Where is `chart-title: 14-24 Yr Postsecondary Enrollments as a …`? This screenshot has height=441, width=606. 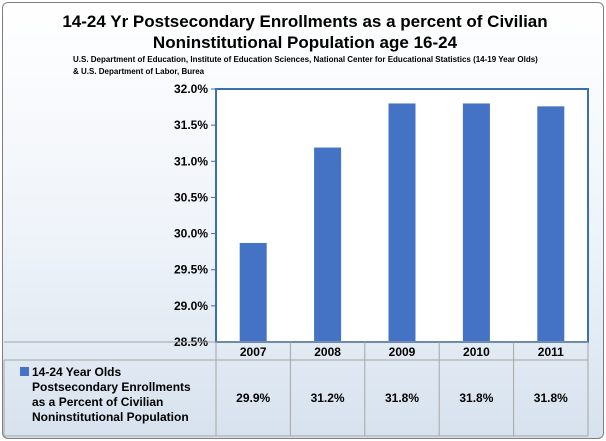
chart-title: 14-24 Yr Postsecondary Enrollments as a … is located at coordinates (305, 32).